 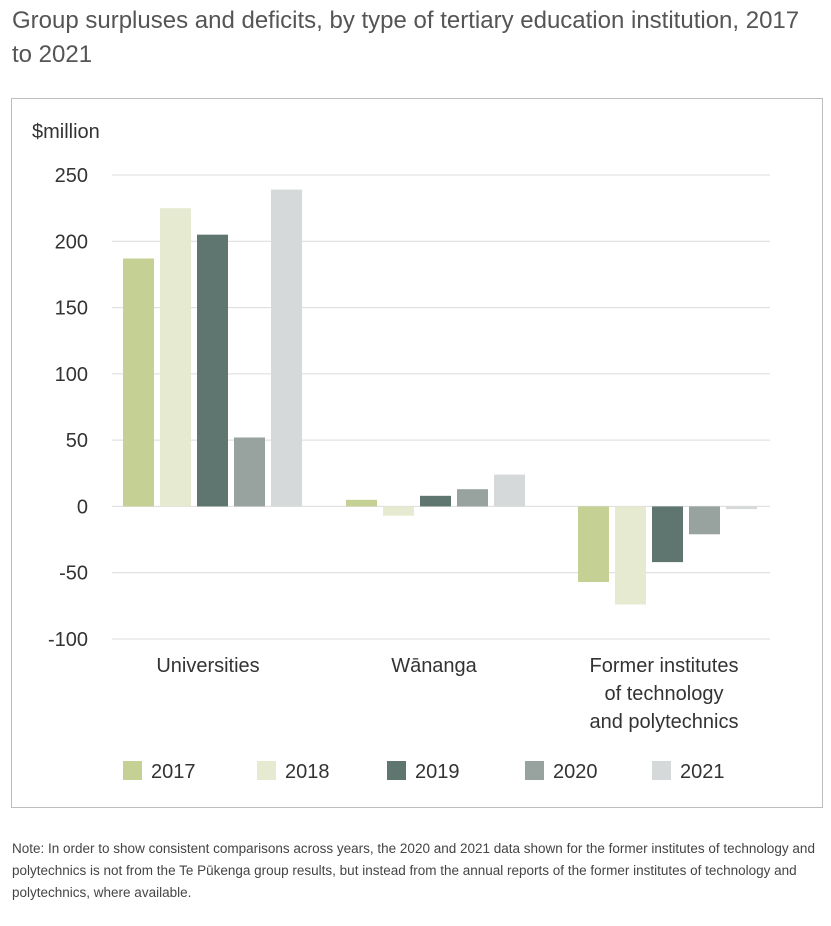 What do you see at coordinates (702, 772) in the screenshot?
I see `legend-label: 2021` at bounding box center [702, 772].